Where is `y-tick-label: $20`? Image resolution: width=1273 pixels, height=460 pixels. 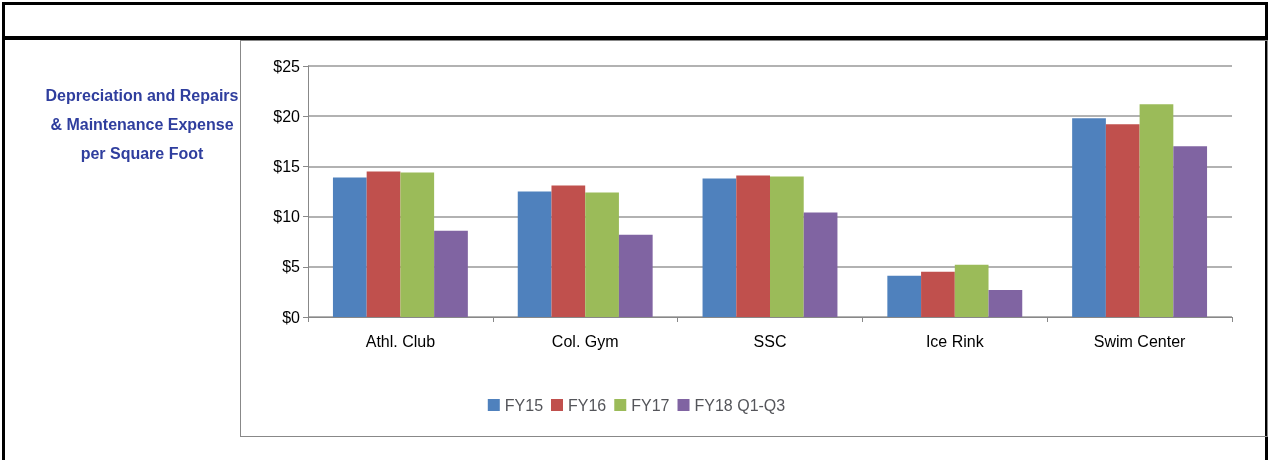 y-tick-label: $20 is located at coordinates (287, 116).